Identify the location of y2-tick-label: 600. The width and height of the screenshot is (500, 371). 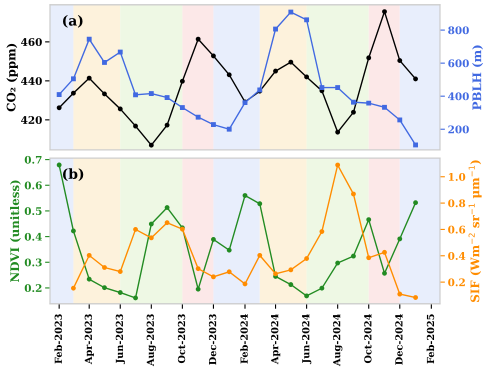
(458, 63).